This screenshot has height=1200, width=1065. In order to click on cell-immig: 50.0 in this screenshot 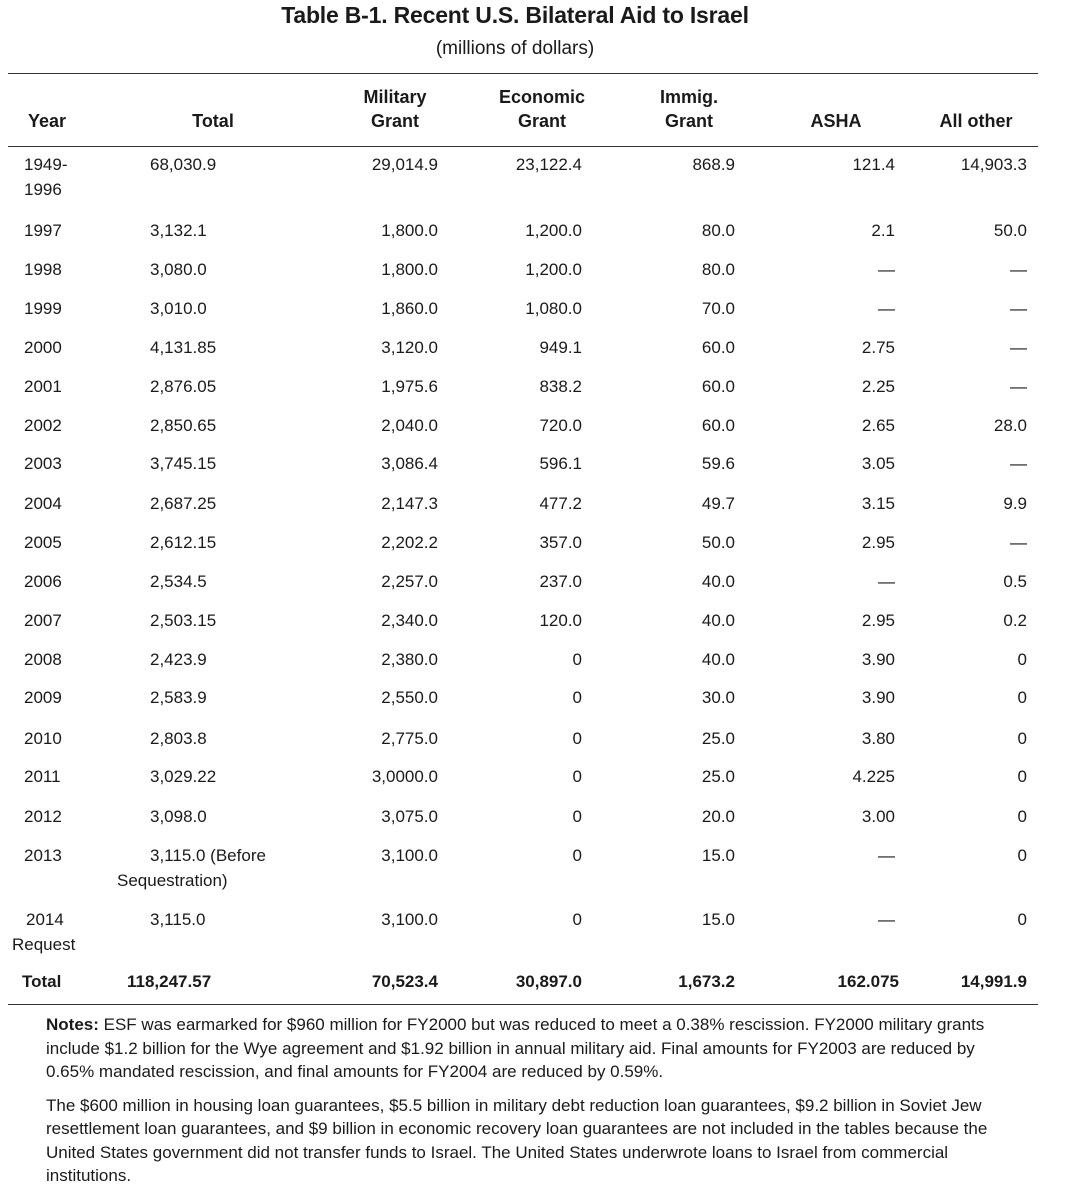, I will do `click(718, 542)`.